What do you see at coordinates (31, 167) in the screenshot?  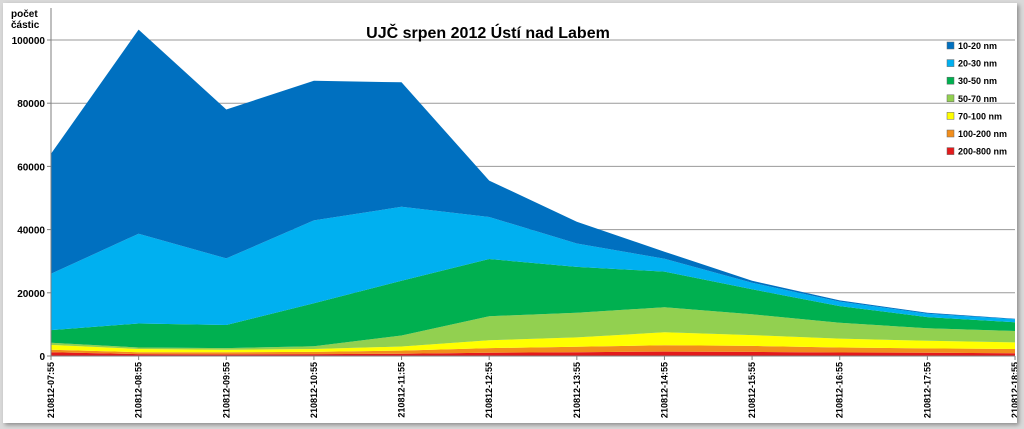 I see `y-tick-label: 60000` at bounding box center [31, 167].